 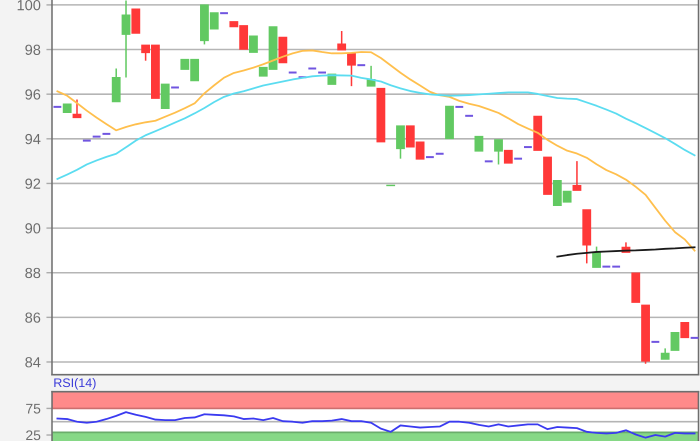 I want to click on chart-title: RSI(14), so click(x=75, y=384).